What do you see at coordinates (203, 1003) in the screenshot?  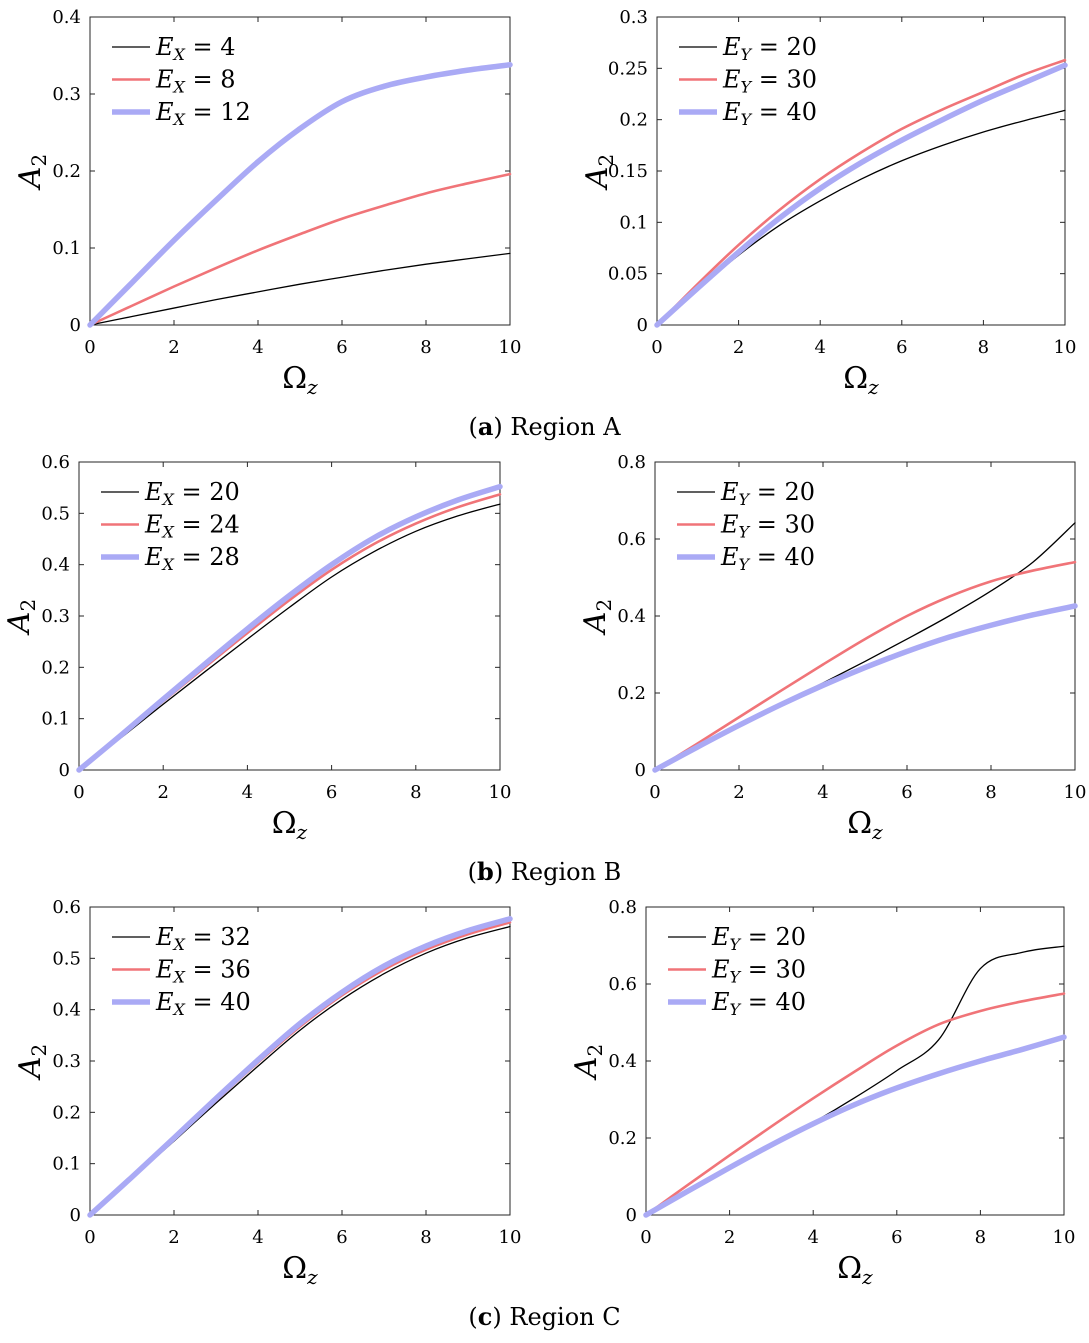 I see `legend-label: EX = 40` at bounding box center [203, 1003].